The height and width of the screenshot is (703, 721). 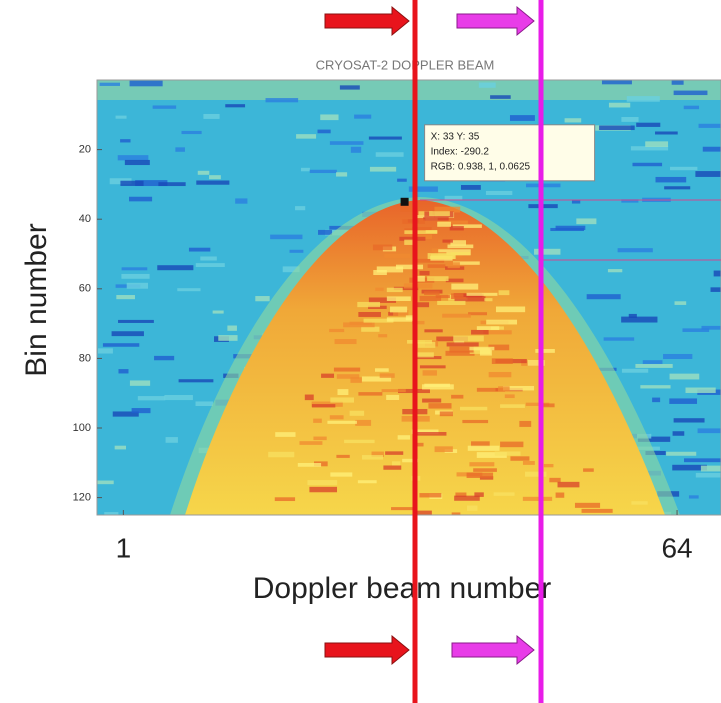 What do you see at coordinates (367, 21) in the screenshot?
I see `red-arrow` at bounding box center [367, 21].